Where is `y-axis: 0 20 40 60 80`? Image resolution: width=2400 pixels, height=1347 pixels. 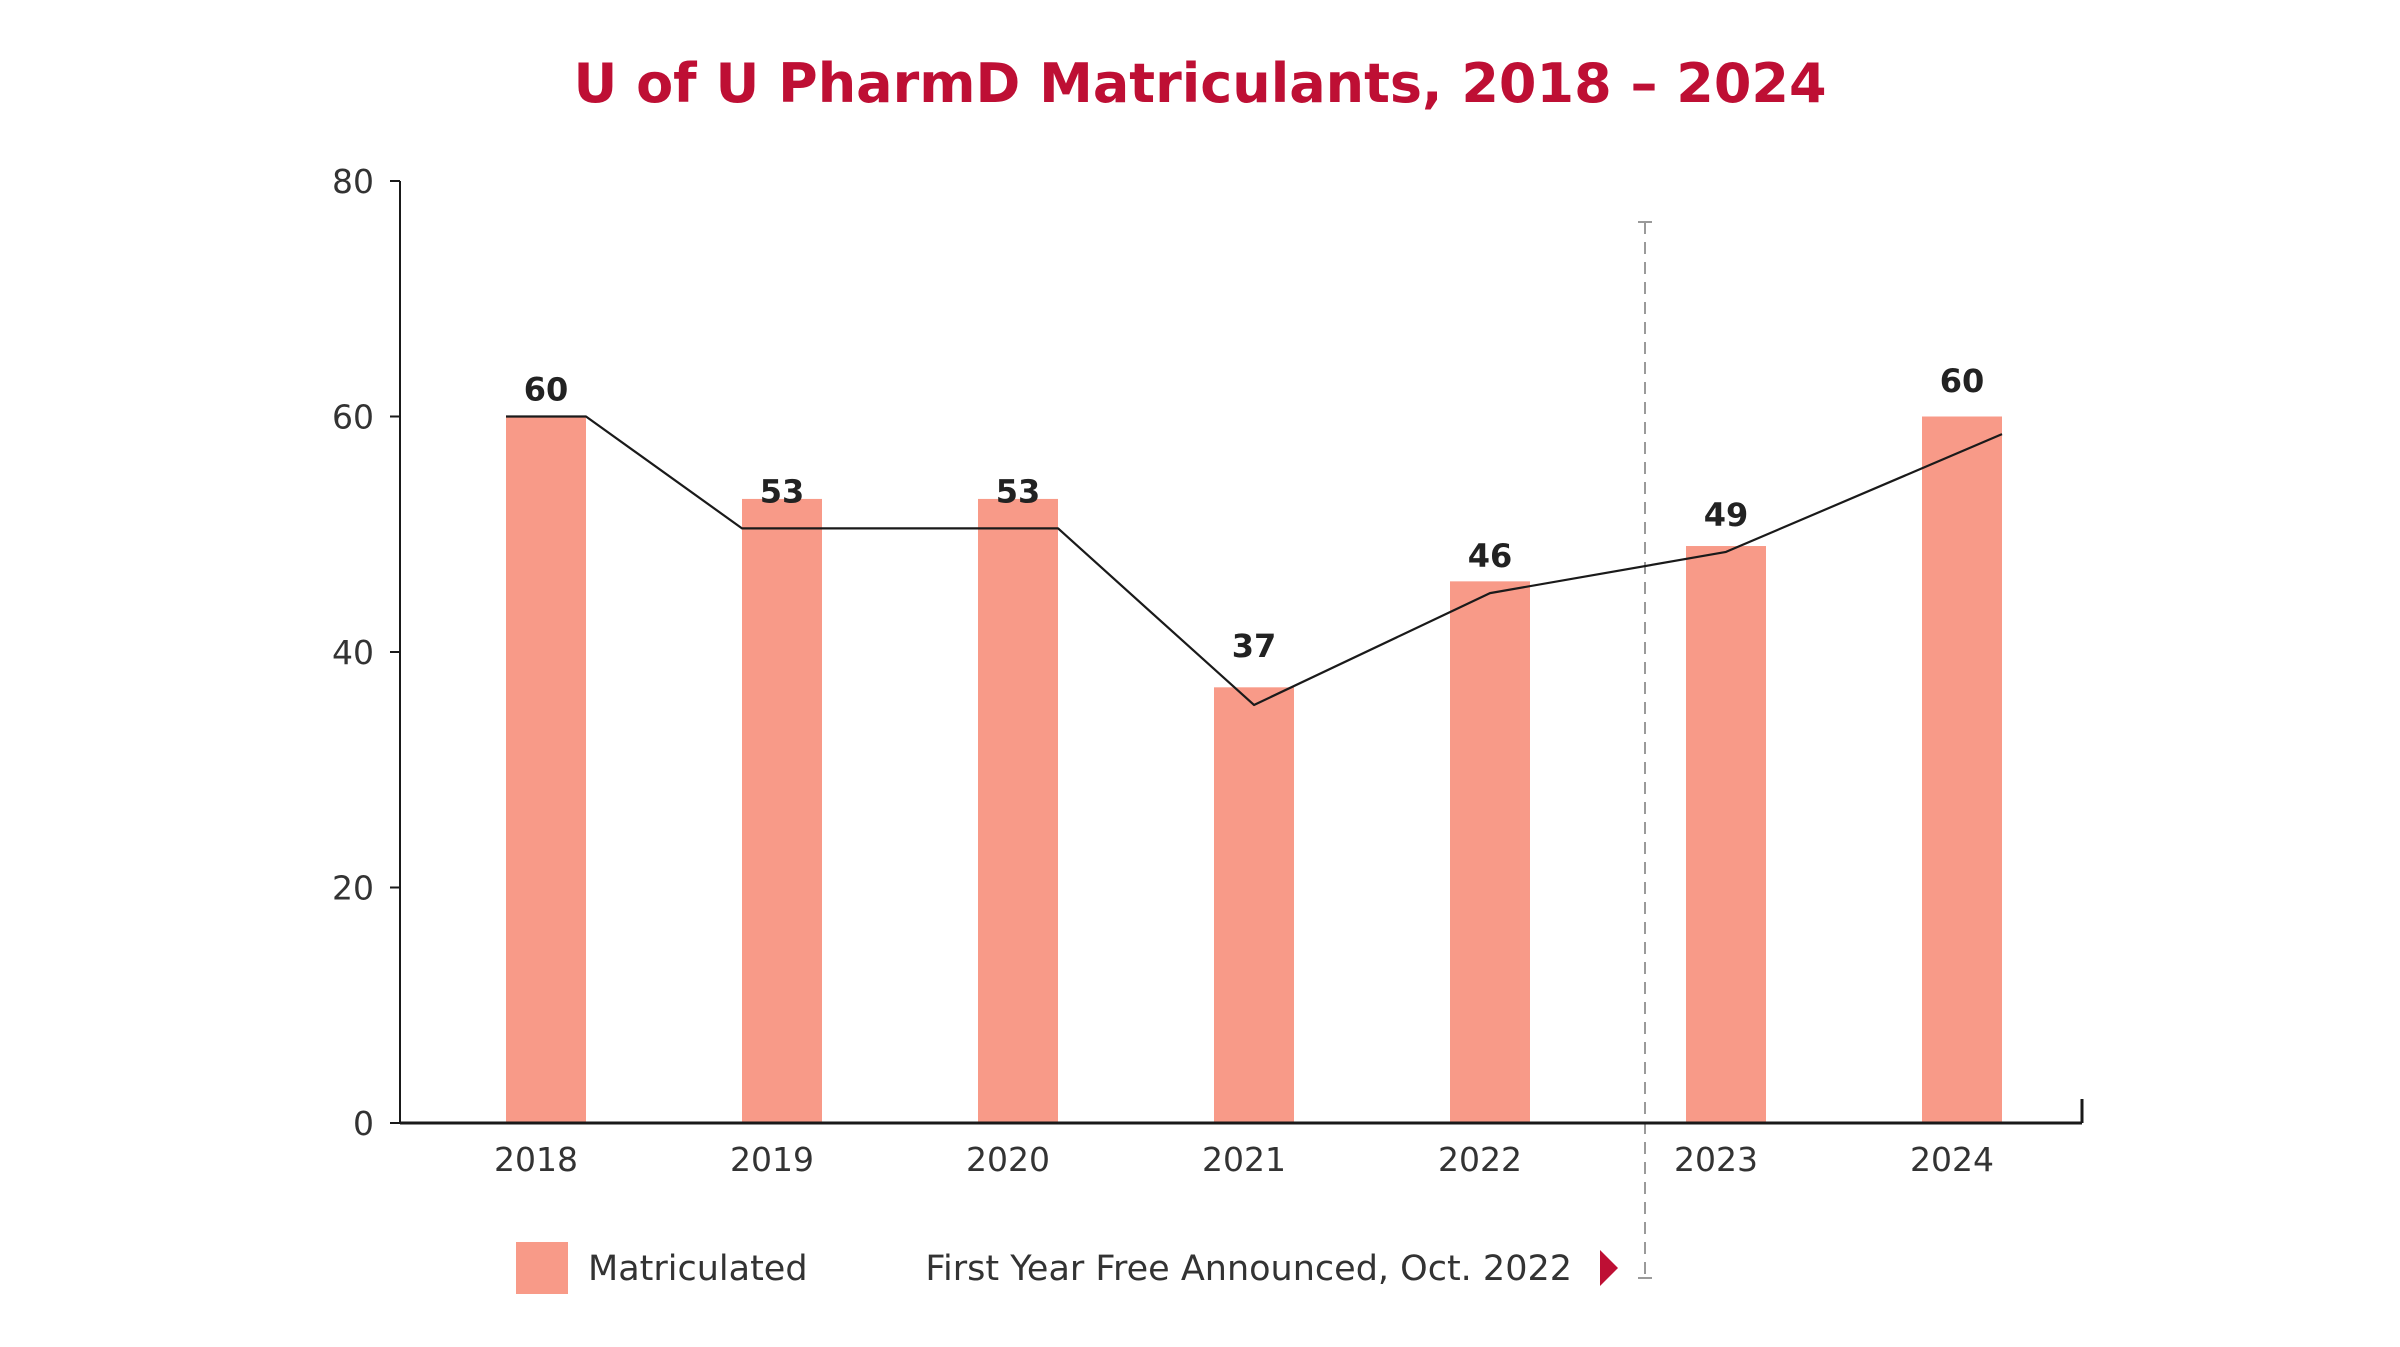
y-axis: 0 20 40 60 80 is located at coordinates (366, 652).